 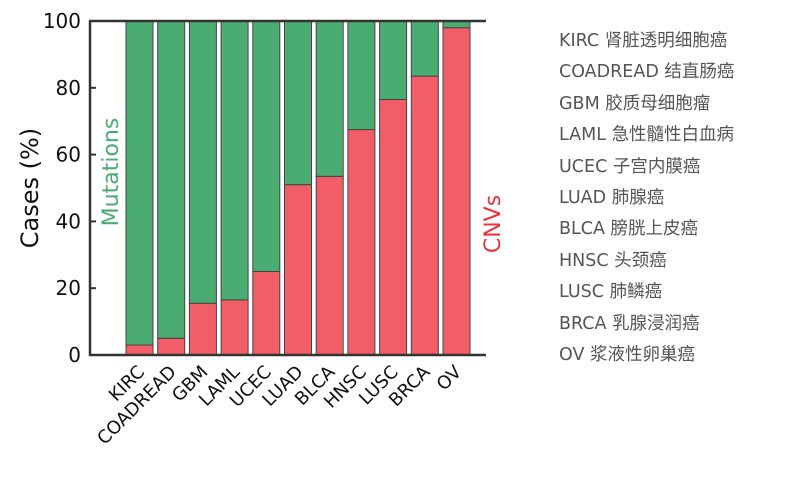 What do you see at coordinates (393, 227) in the screenshot?
I see `bar-cnvs-lusc` at bounding box center [393, 227].